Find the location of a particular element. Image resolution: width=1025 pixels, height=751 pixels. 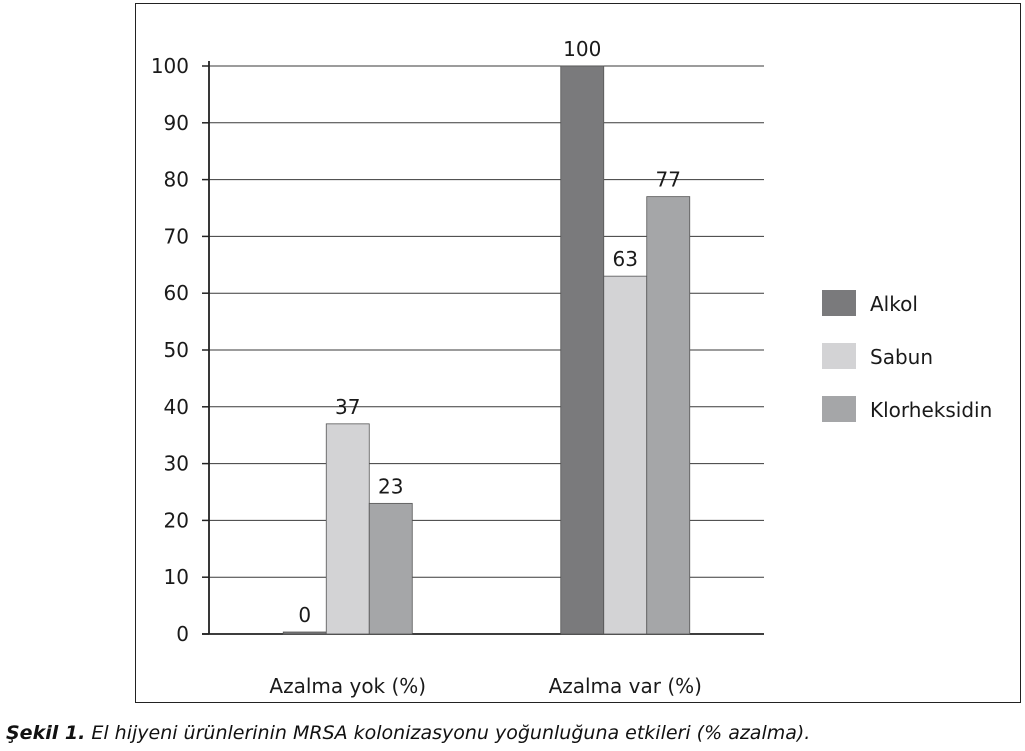

y-tick-label: 0 is located at coordinates (182, 634).